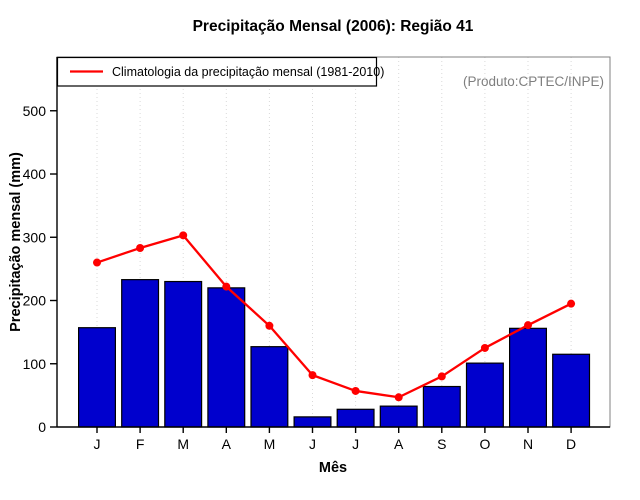 This screenshot has height=500, width=640. What do you see at coordinates (35, 174) in the screenshot?
I see `y-tick-label-4: 400` at bounding box center [35, 174].